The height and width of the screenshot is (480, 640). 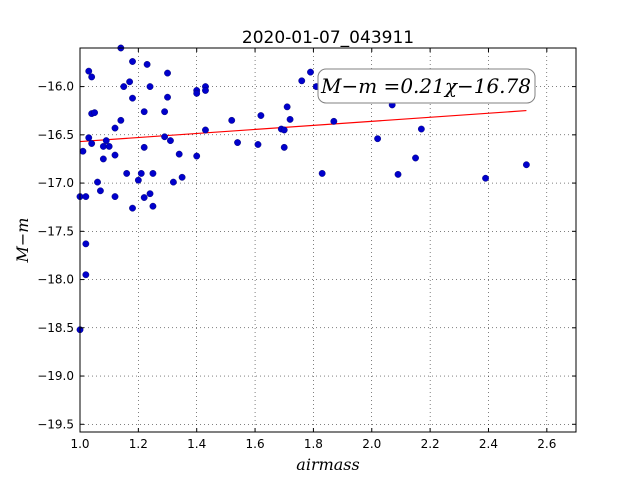 I want to click on fit-line-group, so click(x=303, y=126).